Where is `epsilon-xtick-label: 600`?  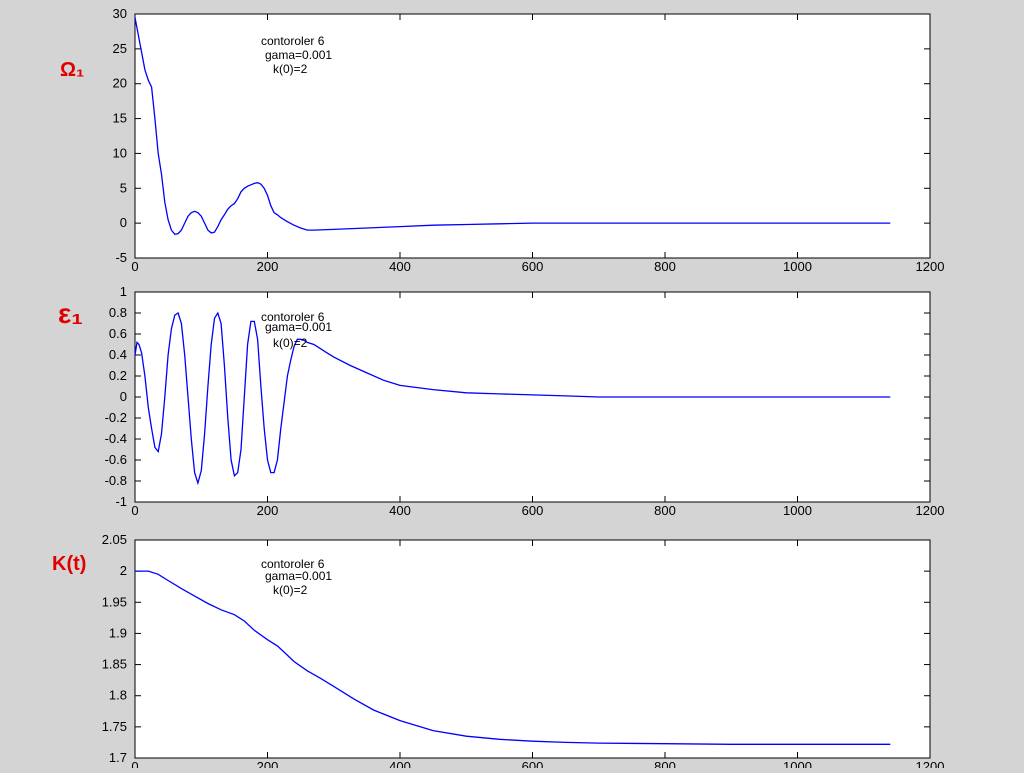 epsilon-xtick-label: 600 is located at coordinates (533, 510).